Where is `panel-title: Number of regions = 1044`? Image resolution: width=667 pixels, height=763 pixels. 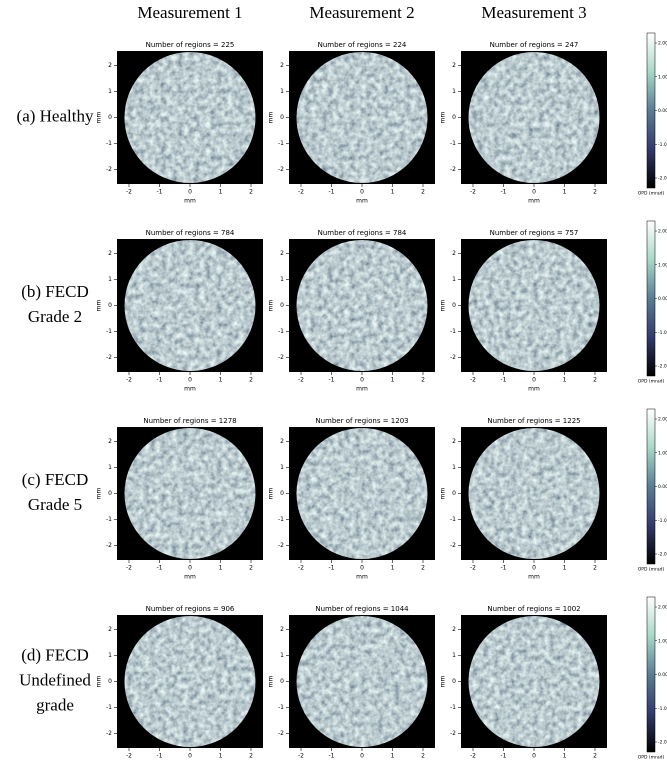 panel-title: Number of regions = 1044 is located at coordinates (362, 609).